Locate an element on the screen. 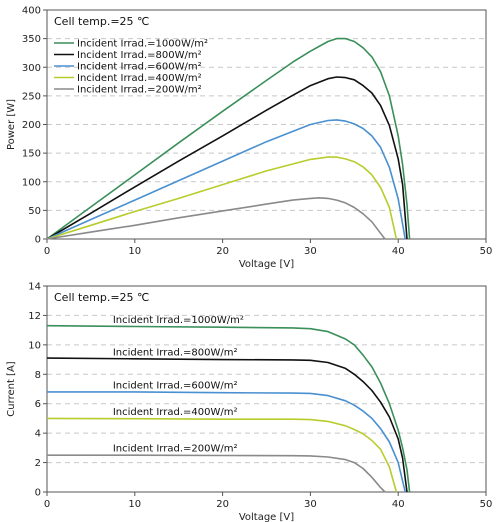  y-axis-title: Power [W] is located at coordinates (11, 124).